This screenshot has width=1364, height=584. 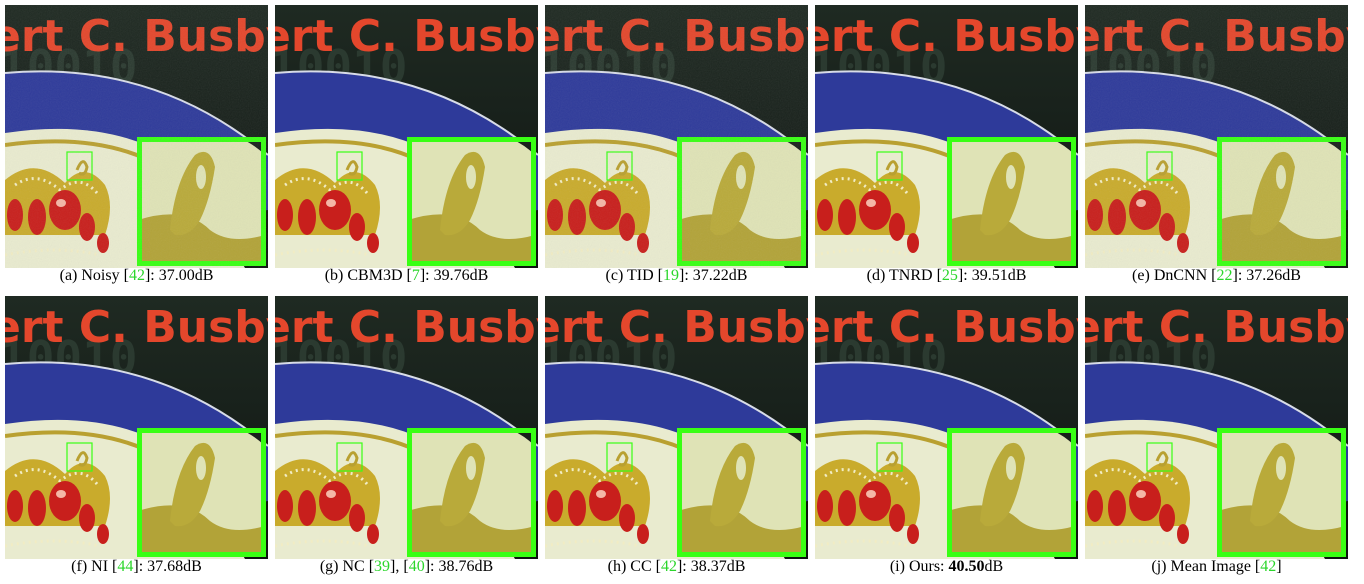 I want to click on citation-link: 25, so click(x=949, y=275).